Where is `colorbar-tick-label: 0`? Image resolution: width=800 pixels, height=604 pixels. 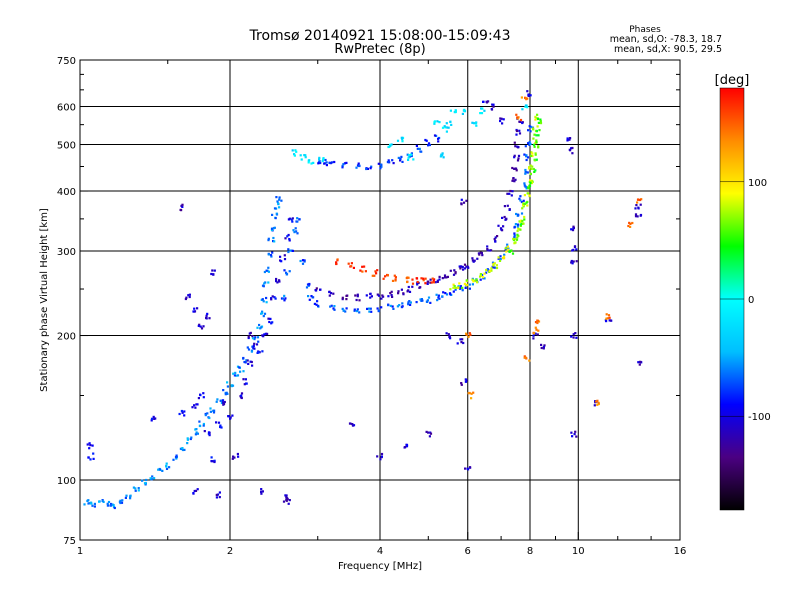
colorbar-tick-label: 0 is located at coordinates (751, 300).